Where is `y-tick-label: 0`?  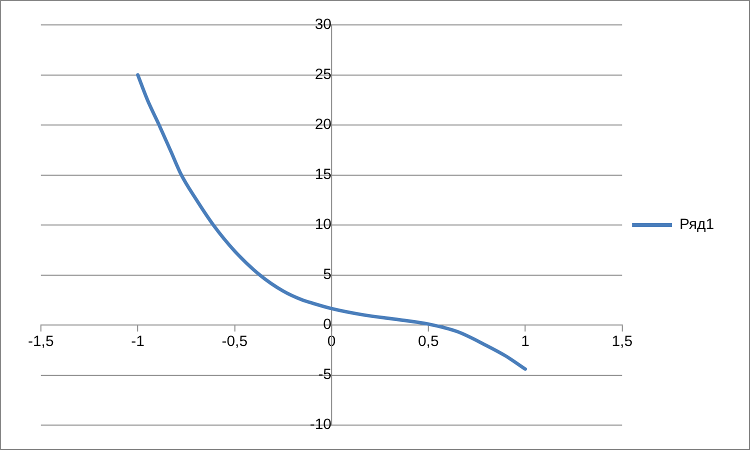 y-tick-label: 0 is located at coordinates (327, 325).